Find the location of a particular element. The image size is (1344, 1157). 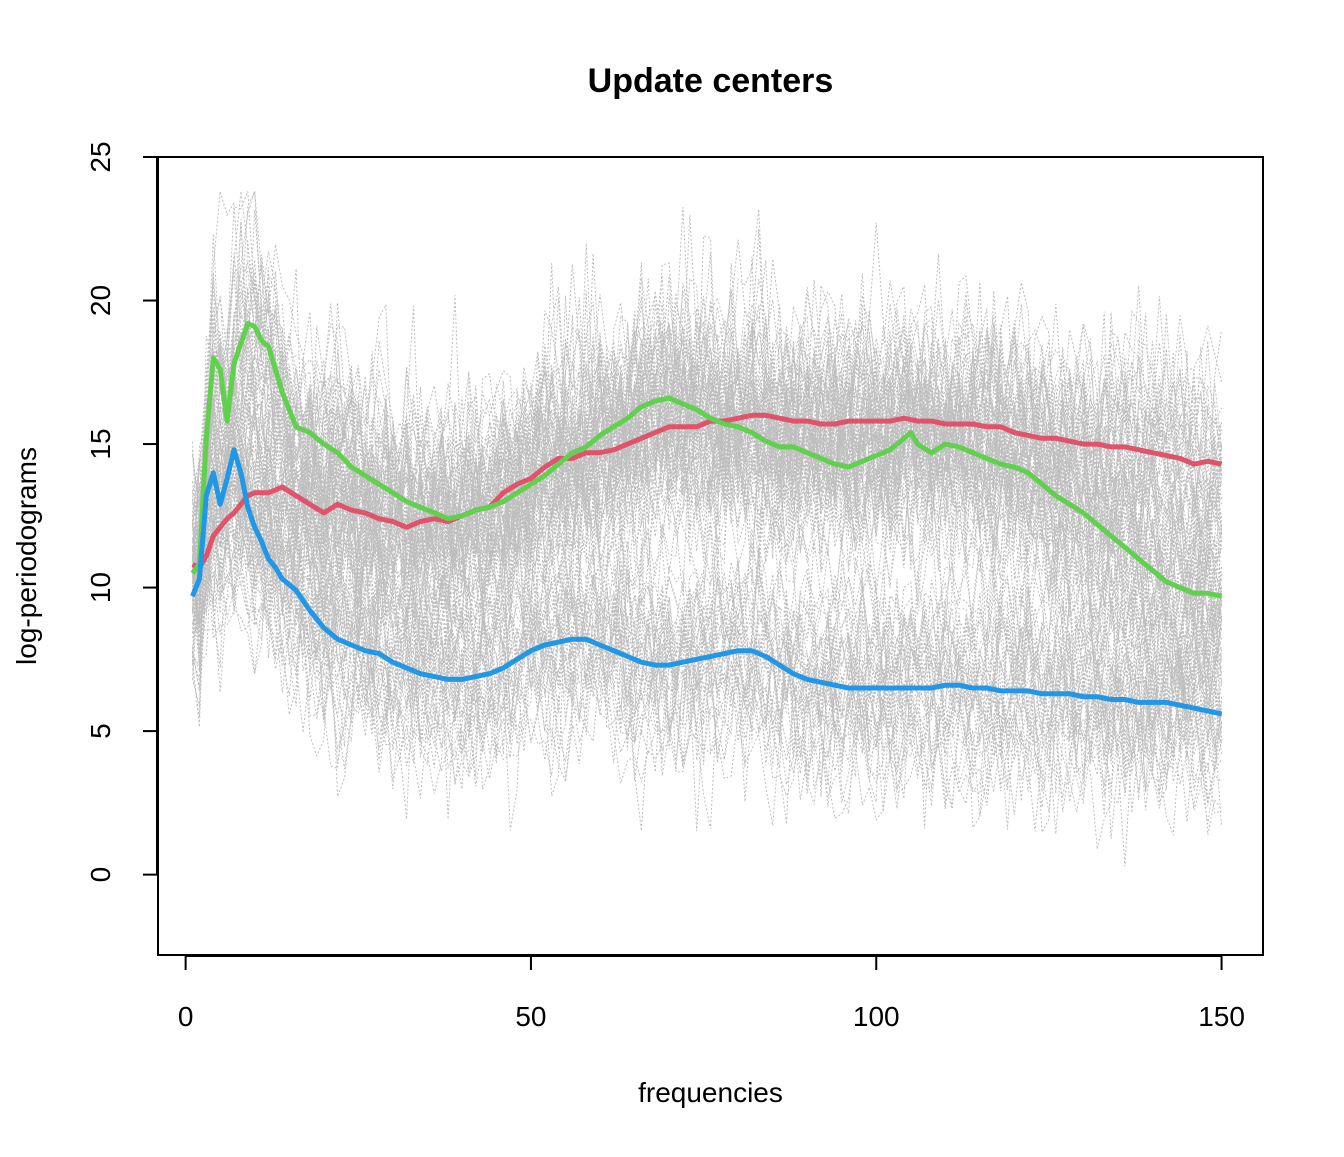

y-tick-label: 10 is located at coordinates (100, 587).